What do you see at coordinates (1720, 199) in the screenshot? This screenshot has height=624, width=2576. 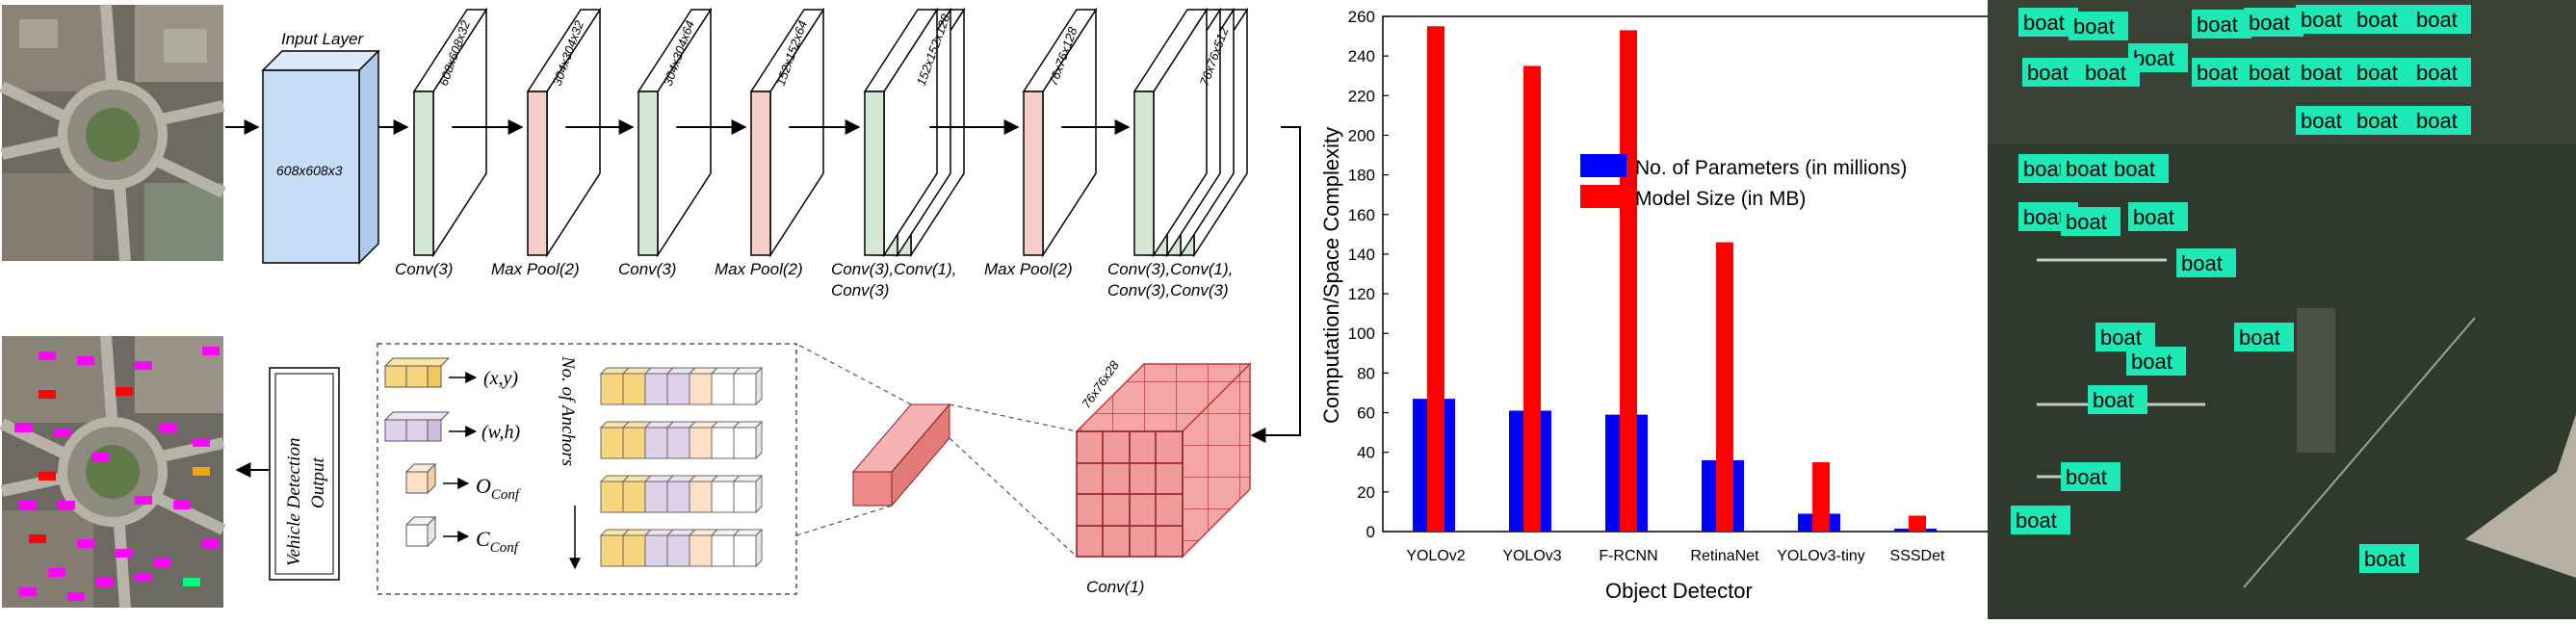 I see `legend-label-size: Model Size (in MB)` at bounding box center [1720, 199].